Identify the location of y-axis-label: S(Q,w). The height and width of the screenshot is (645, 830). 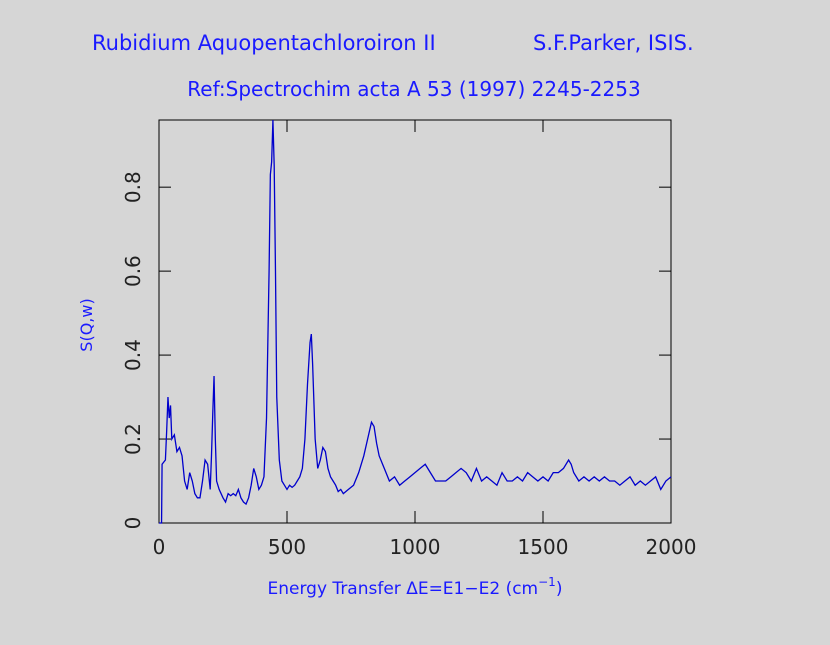
(86, 324).